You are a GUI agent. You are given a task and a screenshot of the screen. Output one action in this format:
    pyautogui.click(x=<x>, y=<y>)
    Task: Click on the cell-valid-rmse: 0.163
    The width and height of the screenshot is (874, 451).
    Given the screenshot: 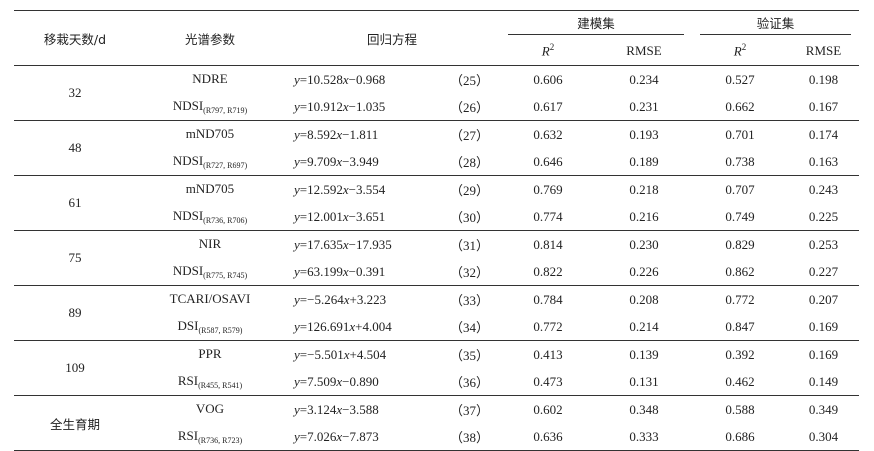 What is the action you would take?
    pyautogui.click(x=823, y=161)
    